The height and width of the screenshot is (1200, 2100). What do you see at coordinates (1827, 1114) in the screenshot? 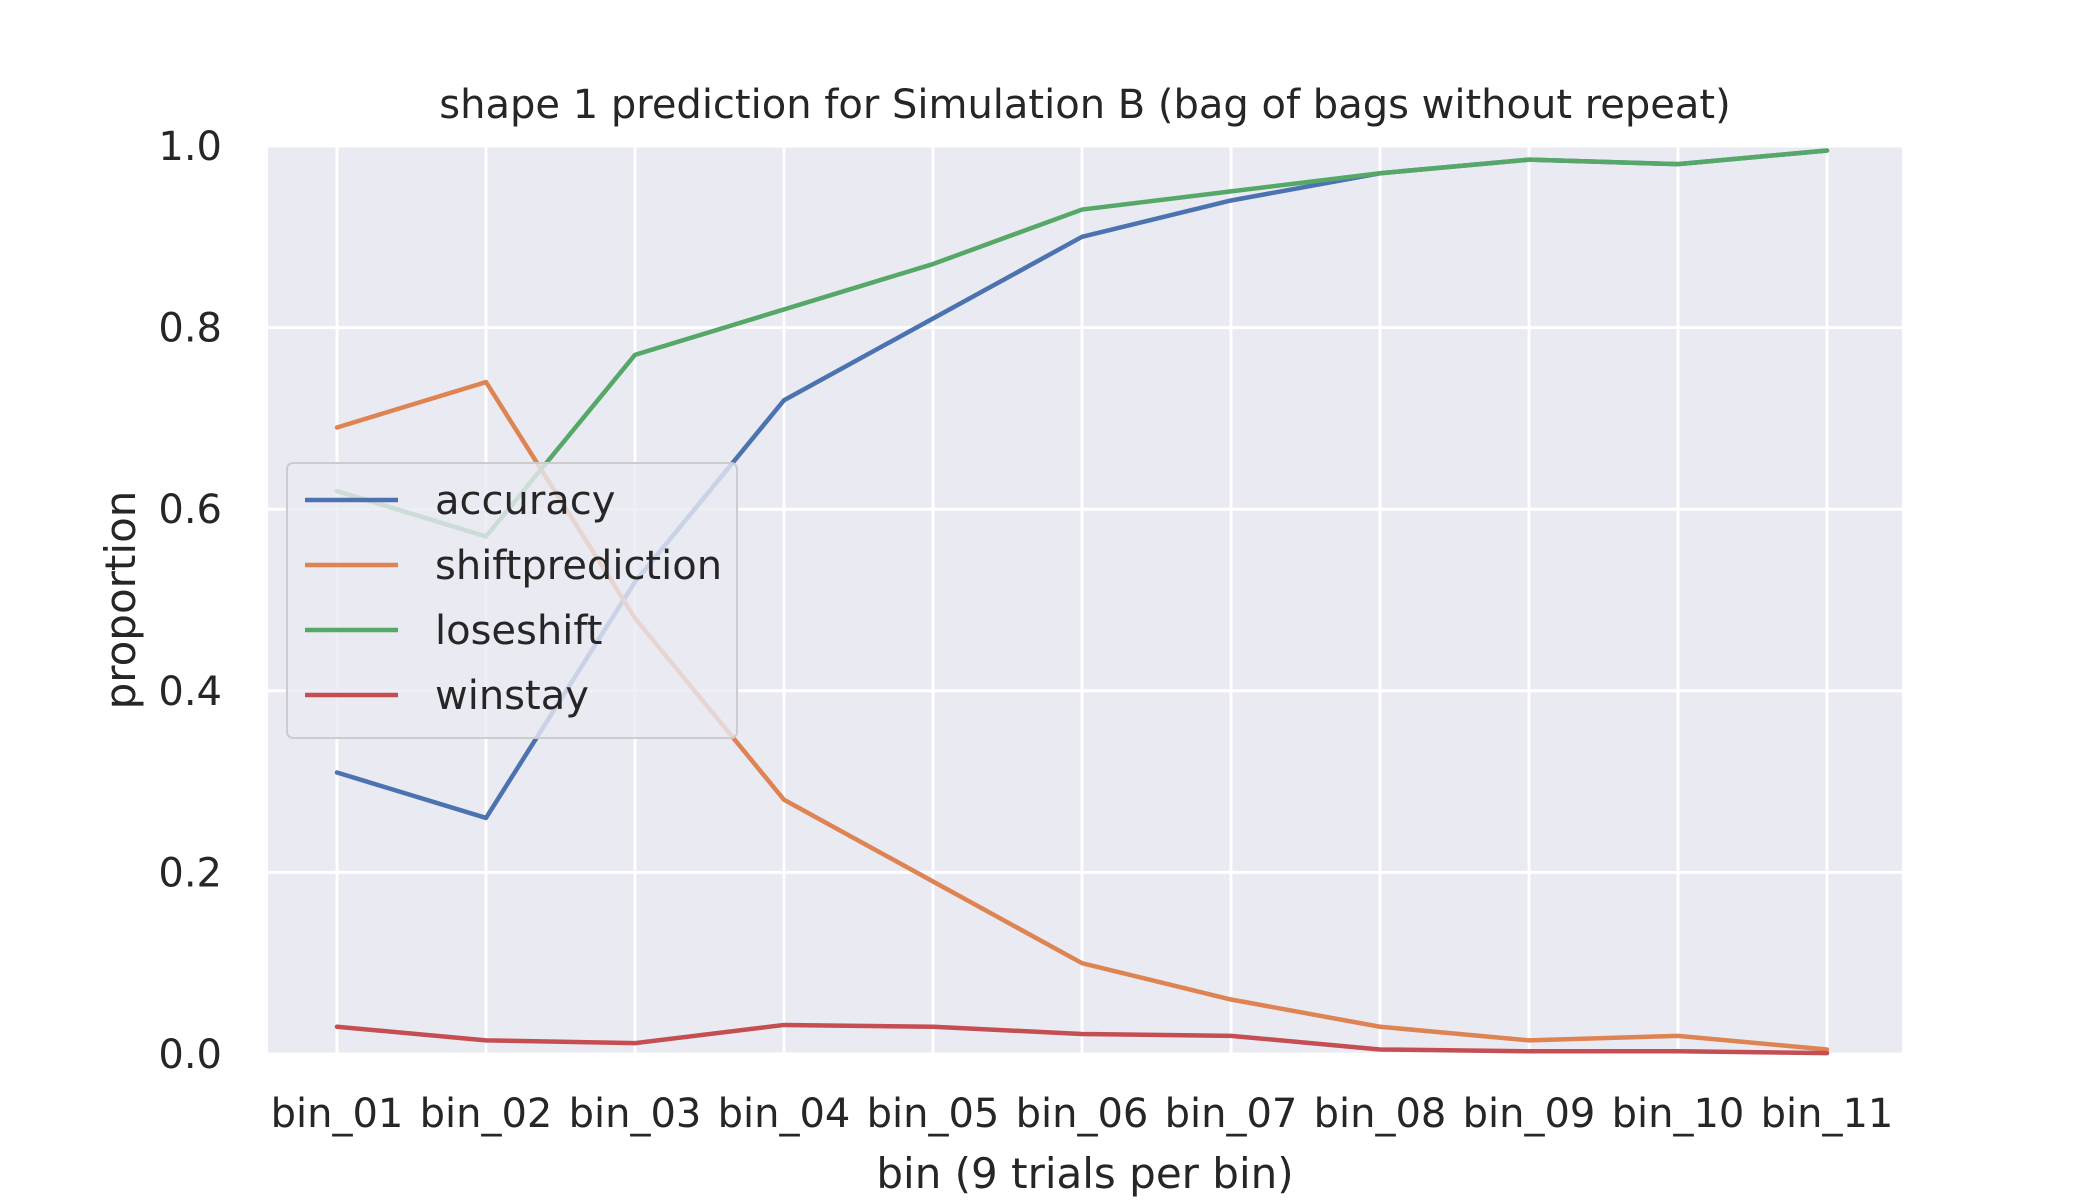
I see `x-tick-label: bin_11` at bounding box center [1827, 1114].